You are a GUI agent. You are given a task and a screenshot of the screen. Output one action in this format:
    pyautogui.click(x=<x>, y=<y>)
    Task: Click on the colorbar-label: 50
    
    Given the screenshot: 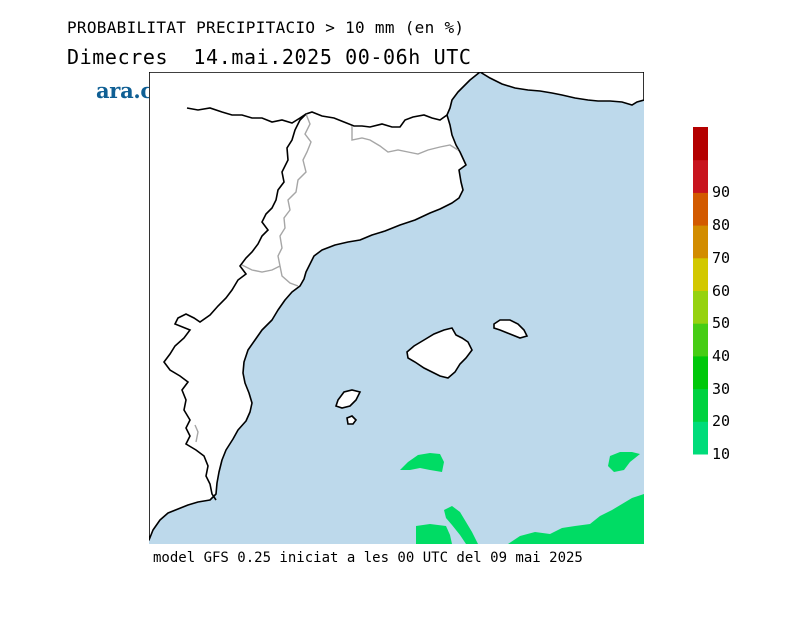 What is the action you would take?
    pyautogui.click(x=721, y=323)
    